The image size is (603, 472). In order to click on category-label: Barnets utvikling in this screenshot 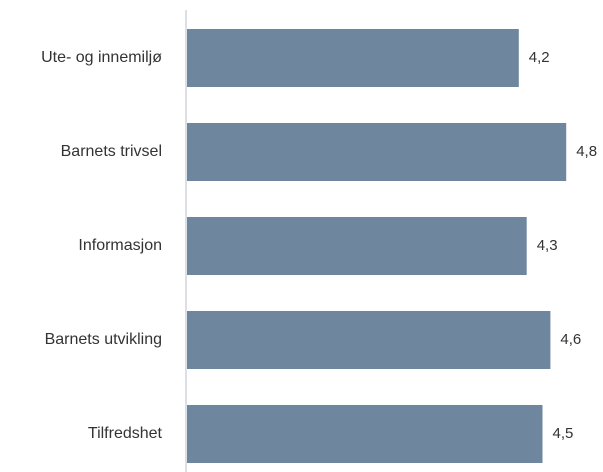, I will do `click(103, 339)`.